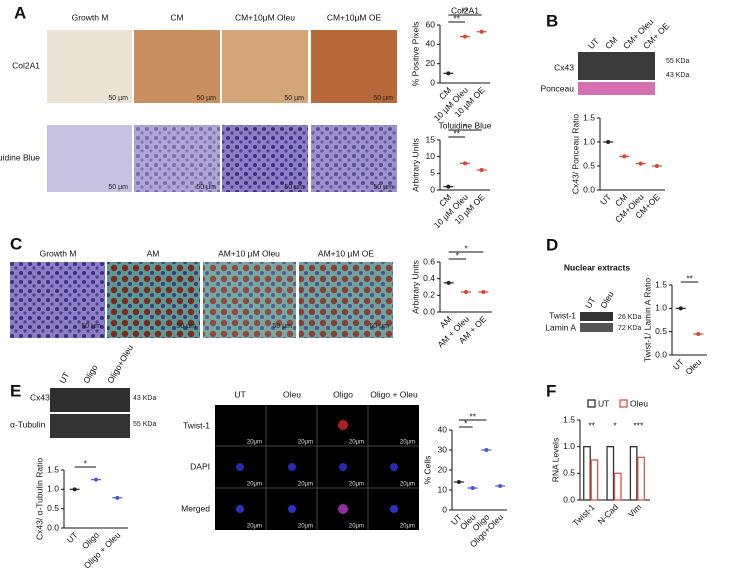 This screenshot has width=736, height=588. What do you see at coordinates (472, 416) in the screenshot?
I see `significance-label: **` at bounding box center [472, 416].